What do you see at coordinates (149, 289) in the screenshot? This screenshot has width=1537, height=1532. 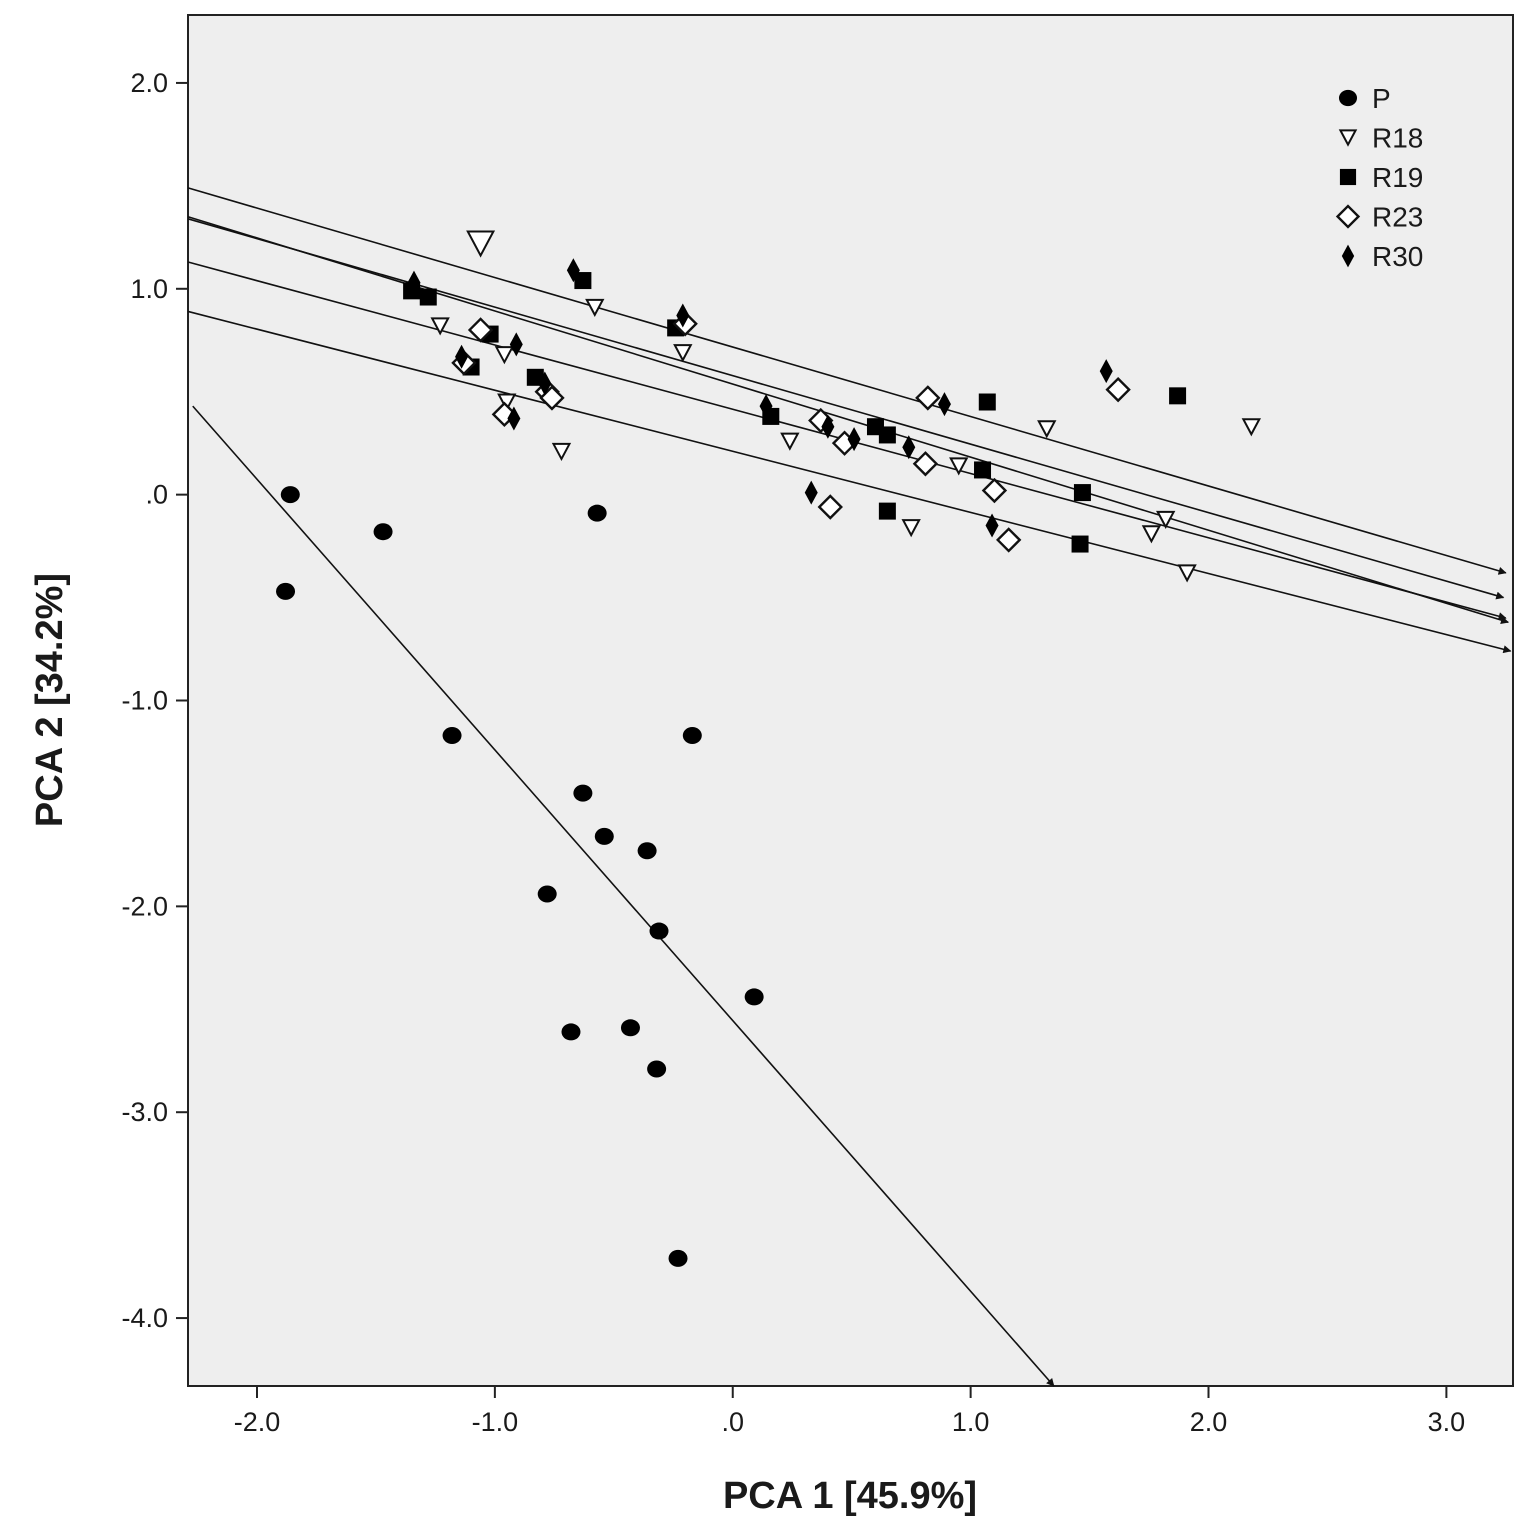 I see `y-tick-label: 1.0` at bounding box center [149, 289].